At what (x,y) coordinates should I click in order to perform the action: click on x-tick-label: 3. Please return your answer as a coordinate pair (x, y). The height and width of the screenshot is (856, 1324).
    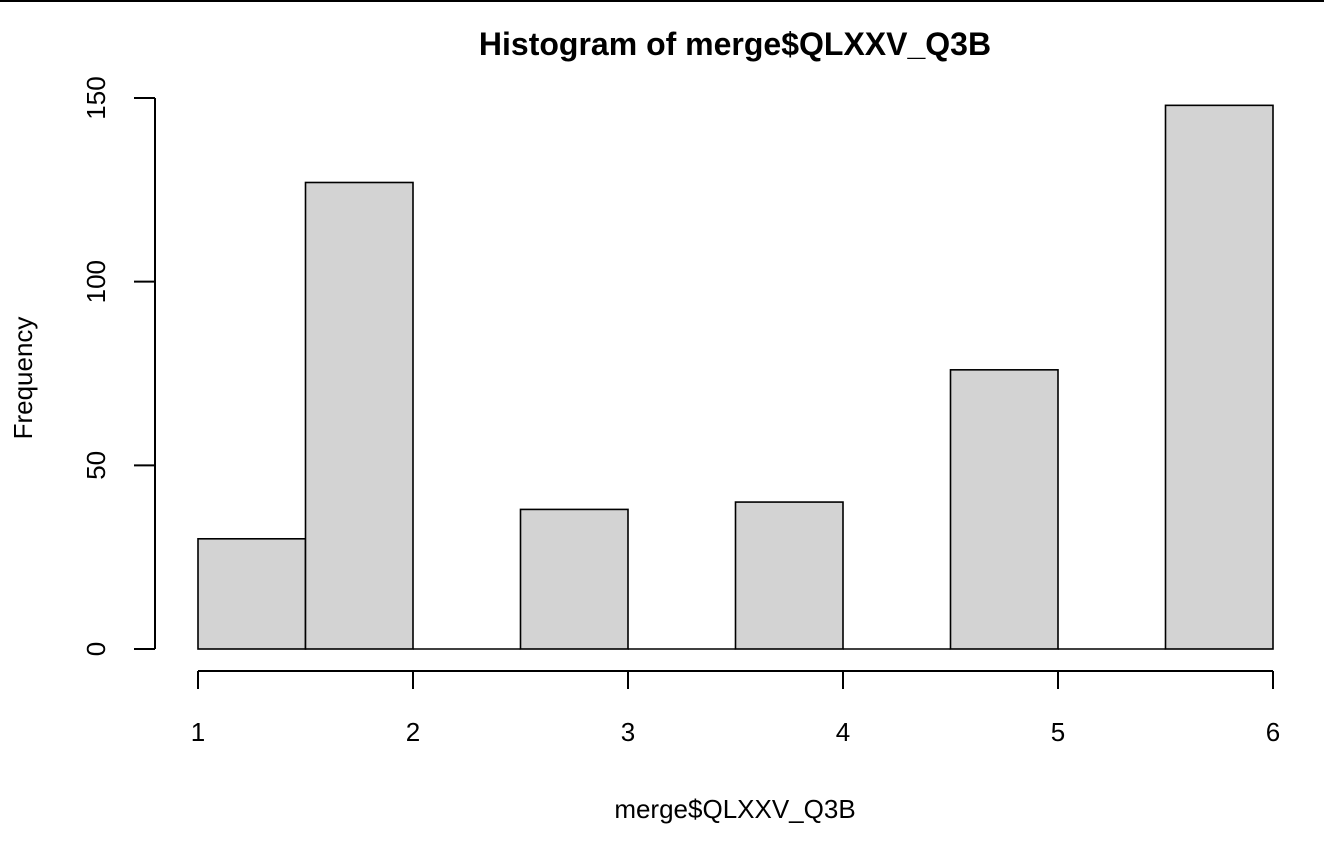
    Looking at the image, I should click on (628, 732).